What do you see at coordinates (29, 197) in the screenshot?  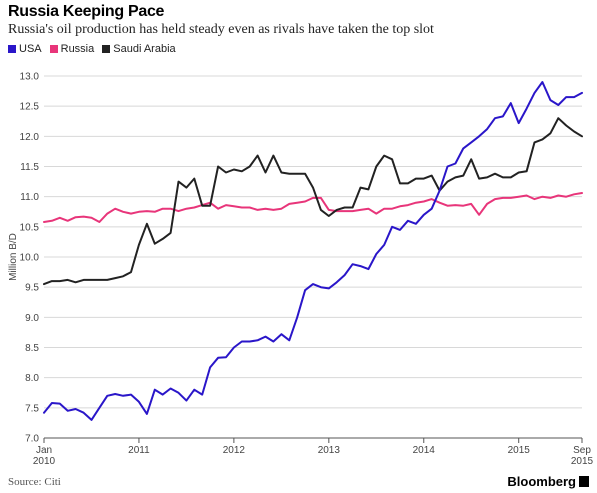 I see `y-tick-label: 11.0` at bounding box center [29, 197].